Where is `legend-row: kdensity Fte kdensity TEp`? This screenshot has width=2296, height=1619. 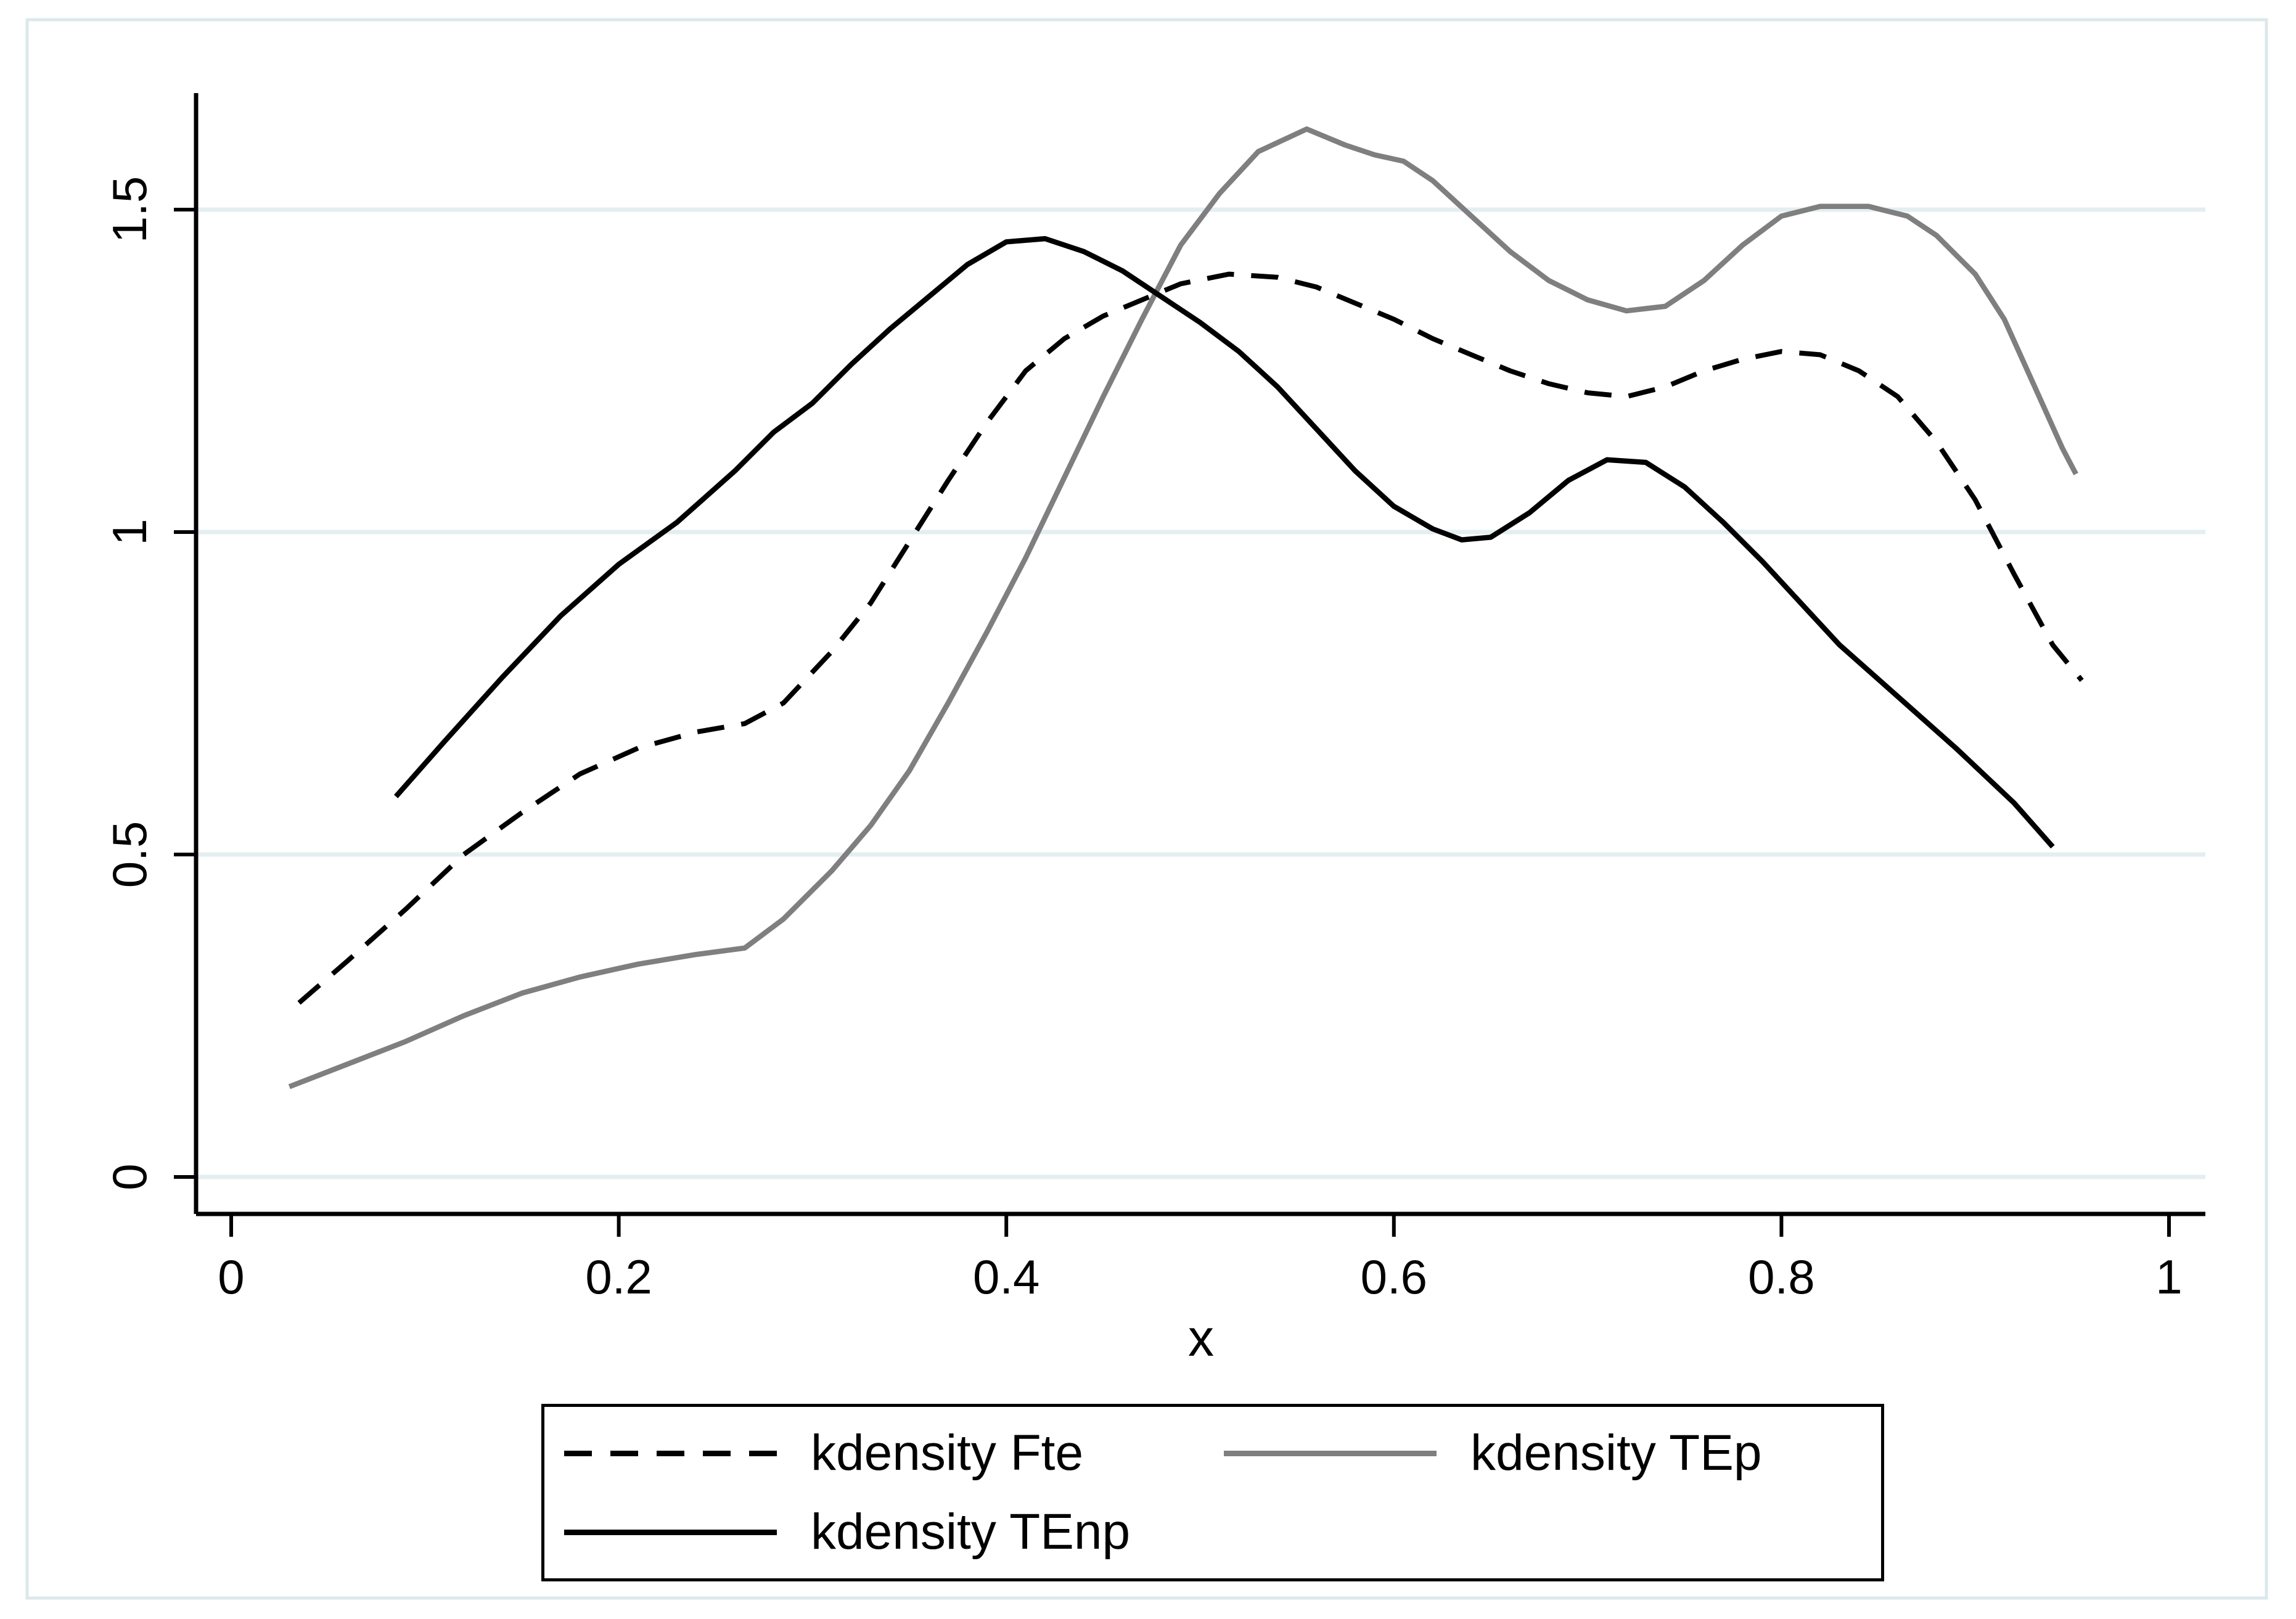 legend-row: kdensity Fte kdensity TEp is located at coordinates (1212, 1454).